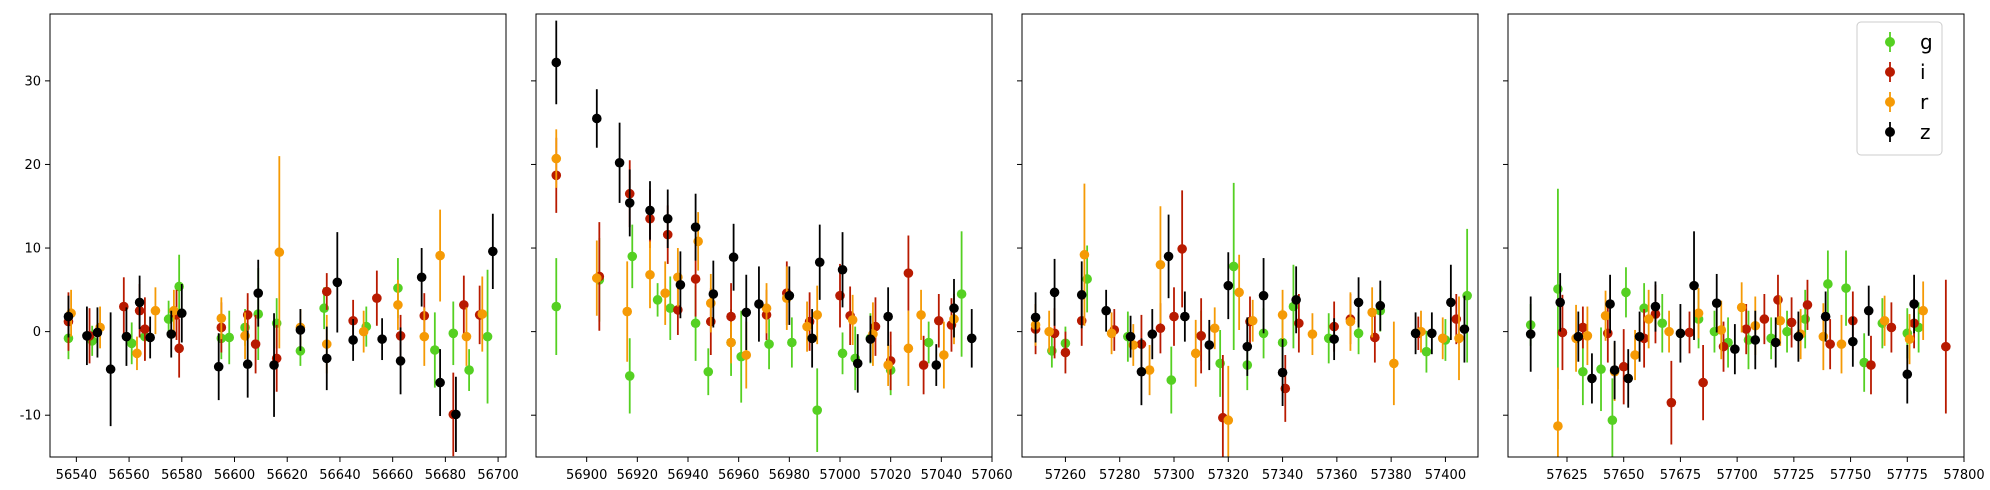 This screenshot has height=490, width=1990. Describe the element at coordinates (30, 416) in the screenshot. I see `y-tick-label: -10` at that location.